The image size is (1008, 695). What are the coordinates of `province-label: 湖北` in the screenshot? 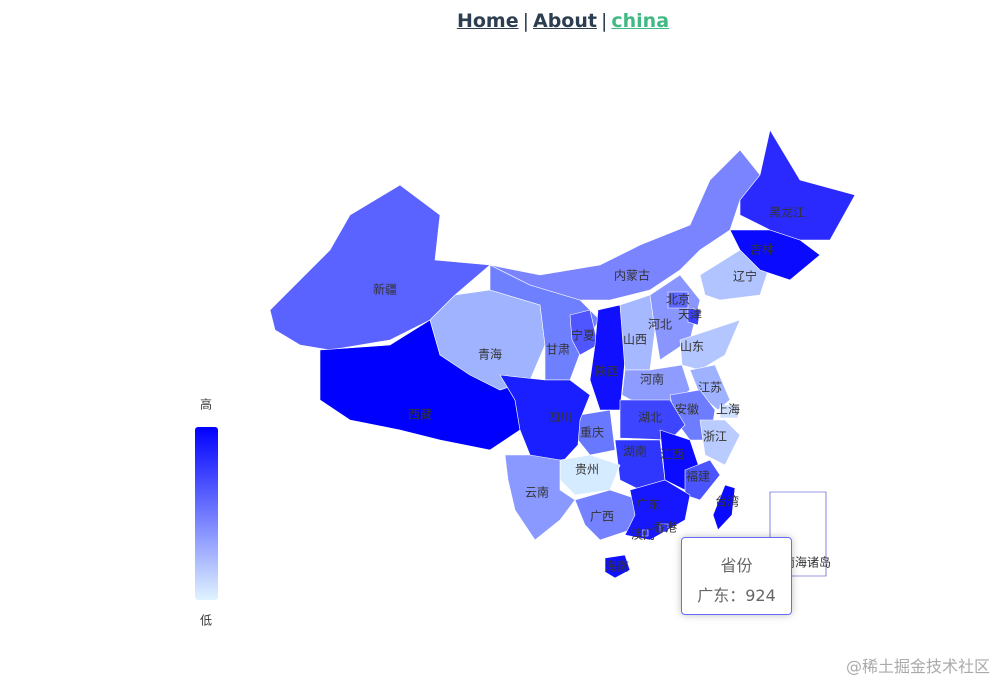 It's located at (650, 417).